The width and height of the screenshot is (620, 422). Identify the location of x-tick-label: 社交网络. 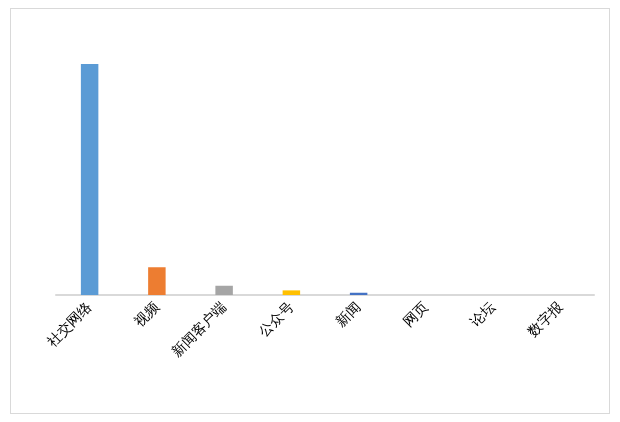
(70, 324).